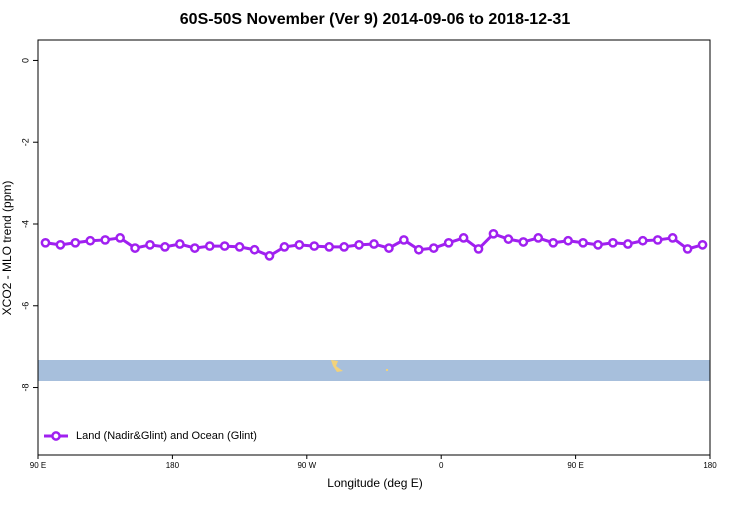  What do you see at coordinates (25, 306) in the screenshot?
I see `y-tick-label: -6` at bounding box center [25, 306].